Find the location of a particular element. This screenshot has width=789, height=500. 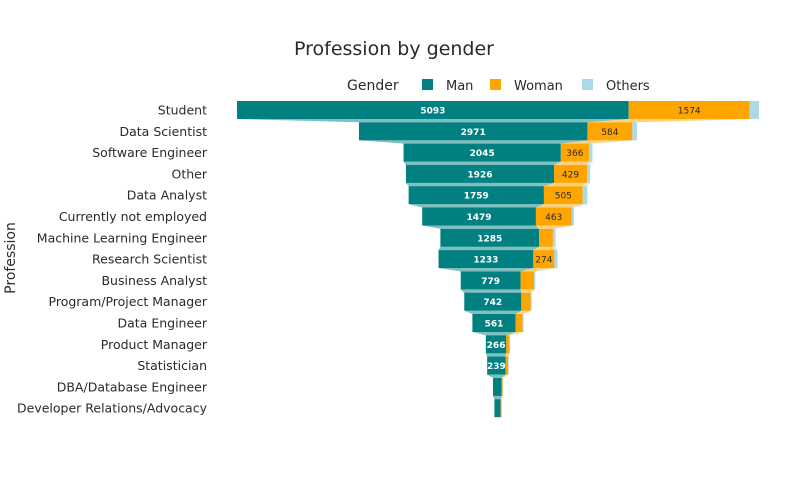

category-label: Data Engineer is located at coordinates (163, 323).